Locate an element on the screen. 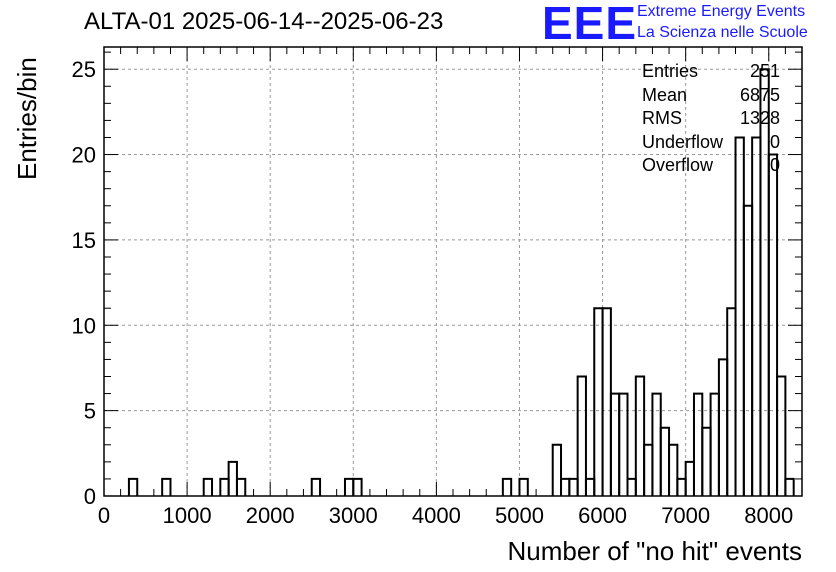  chart-title: ALTA-01 2025-06-14--2025-06-23 is located at coordinates (264, 21).